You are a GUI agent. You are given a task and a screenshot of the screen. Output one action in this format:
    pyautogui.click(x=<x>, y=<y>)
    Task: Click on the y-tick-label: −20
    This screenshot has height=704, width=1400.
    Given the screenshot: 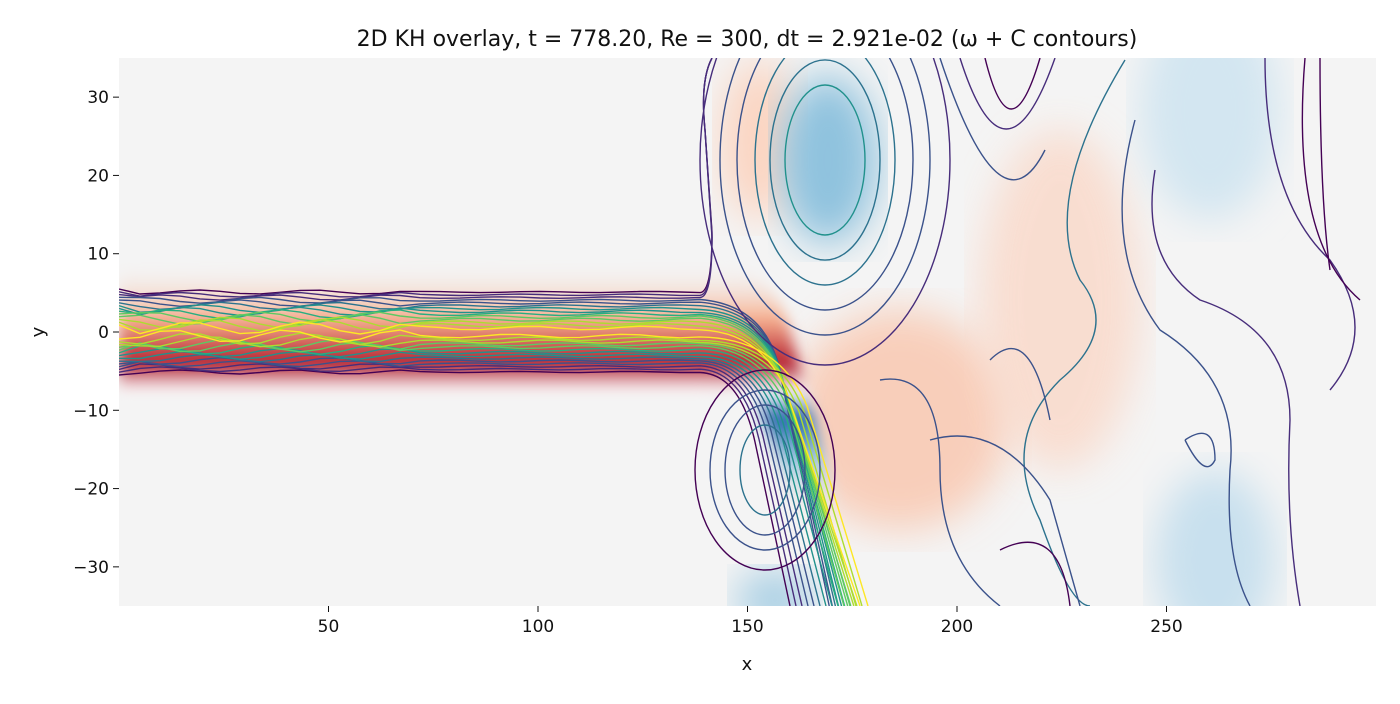 What is the action you would take?
    pyautogui.click(x=91, y=490)
    